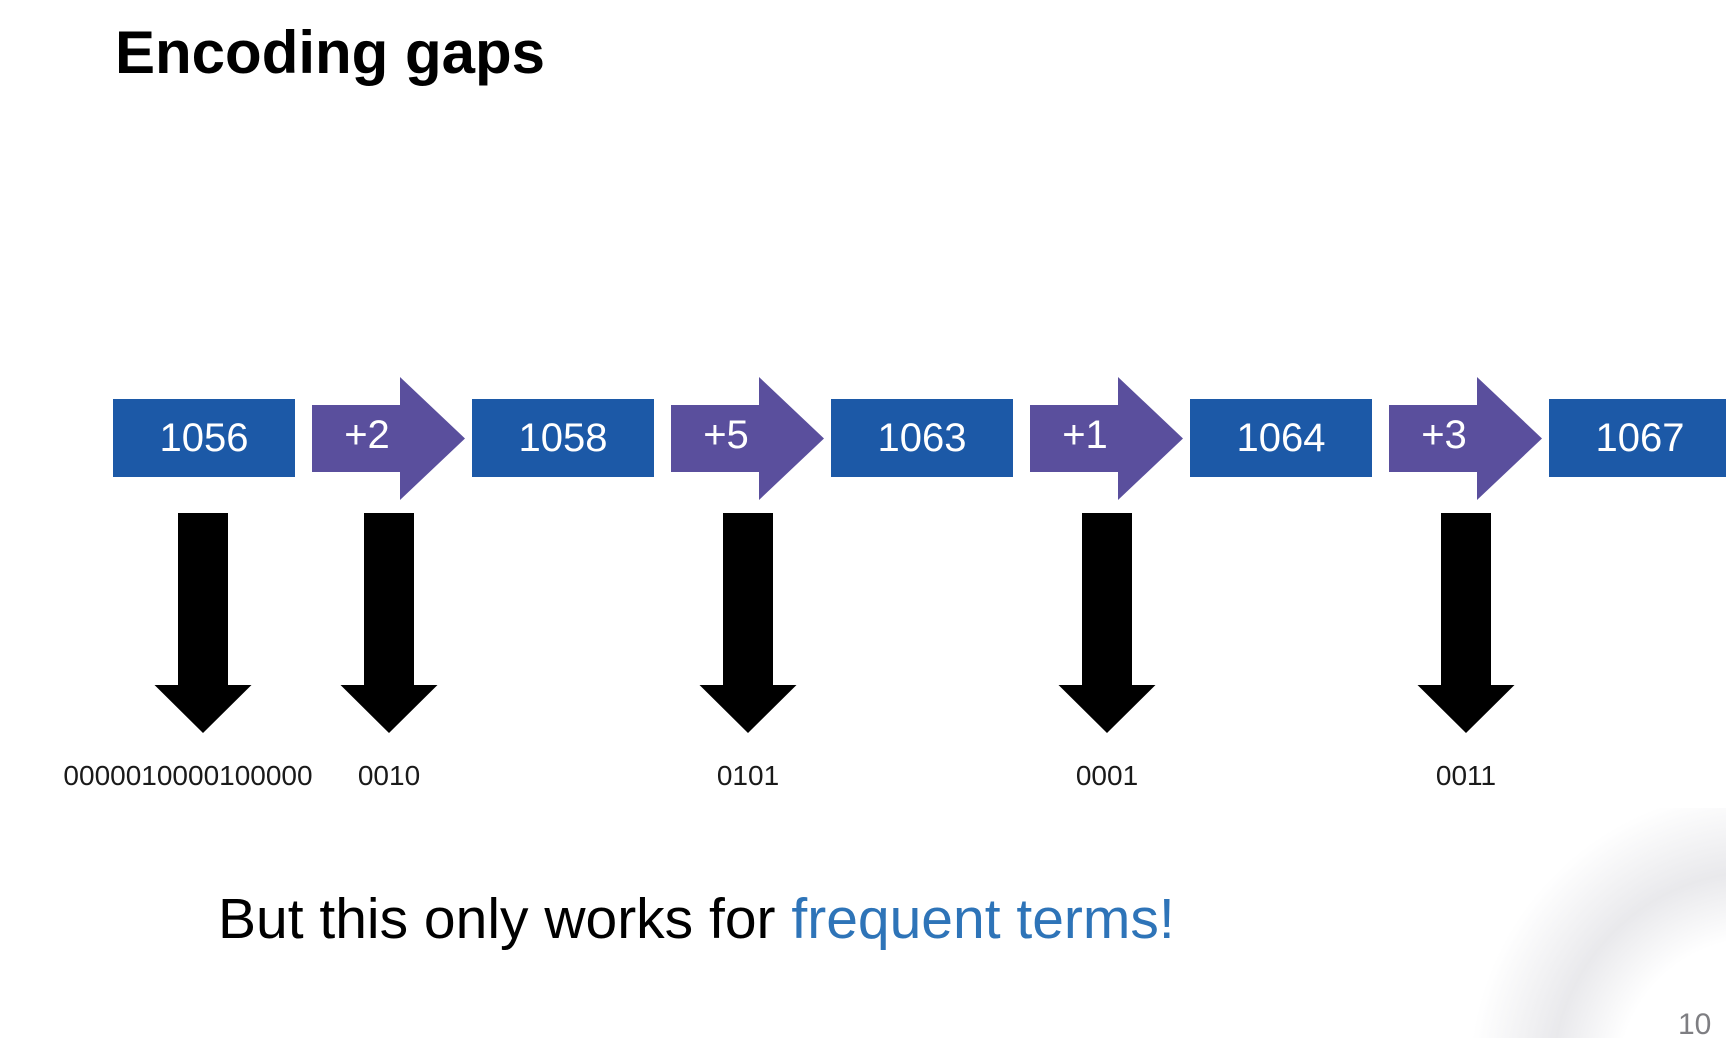 The image size is (1726, 1038). I want to click on slide-title: Encoding gaps, so click(330, 52).